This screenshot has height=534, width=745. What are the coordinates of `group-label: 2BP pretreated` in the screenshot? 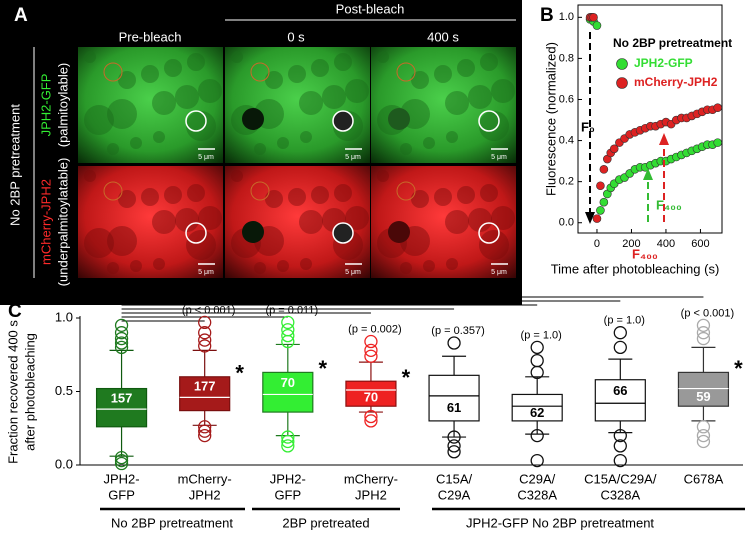 It's located at (325, 522).